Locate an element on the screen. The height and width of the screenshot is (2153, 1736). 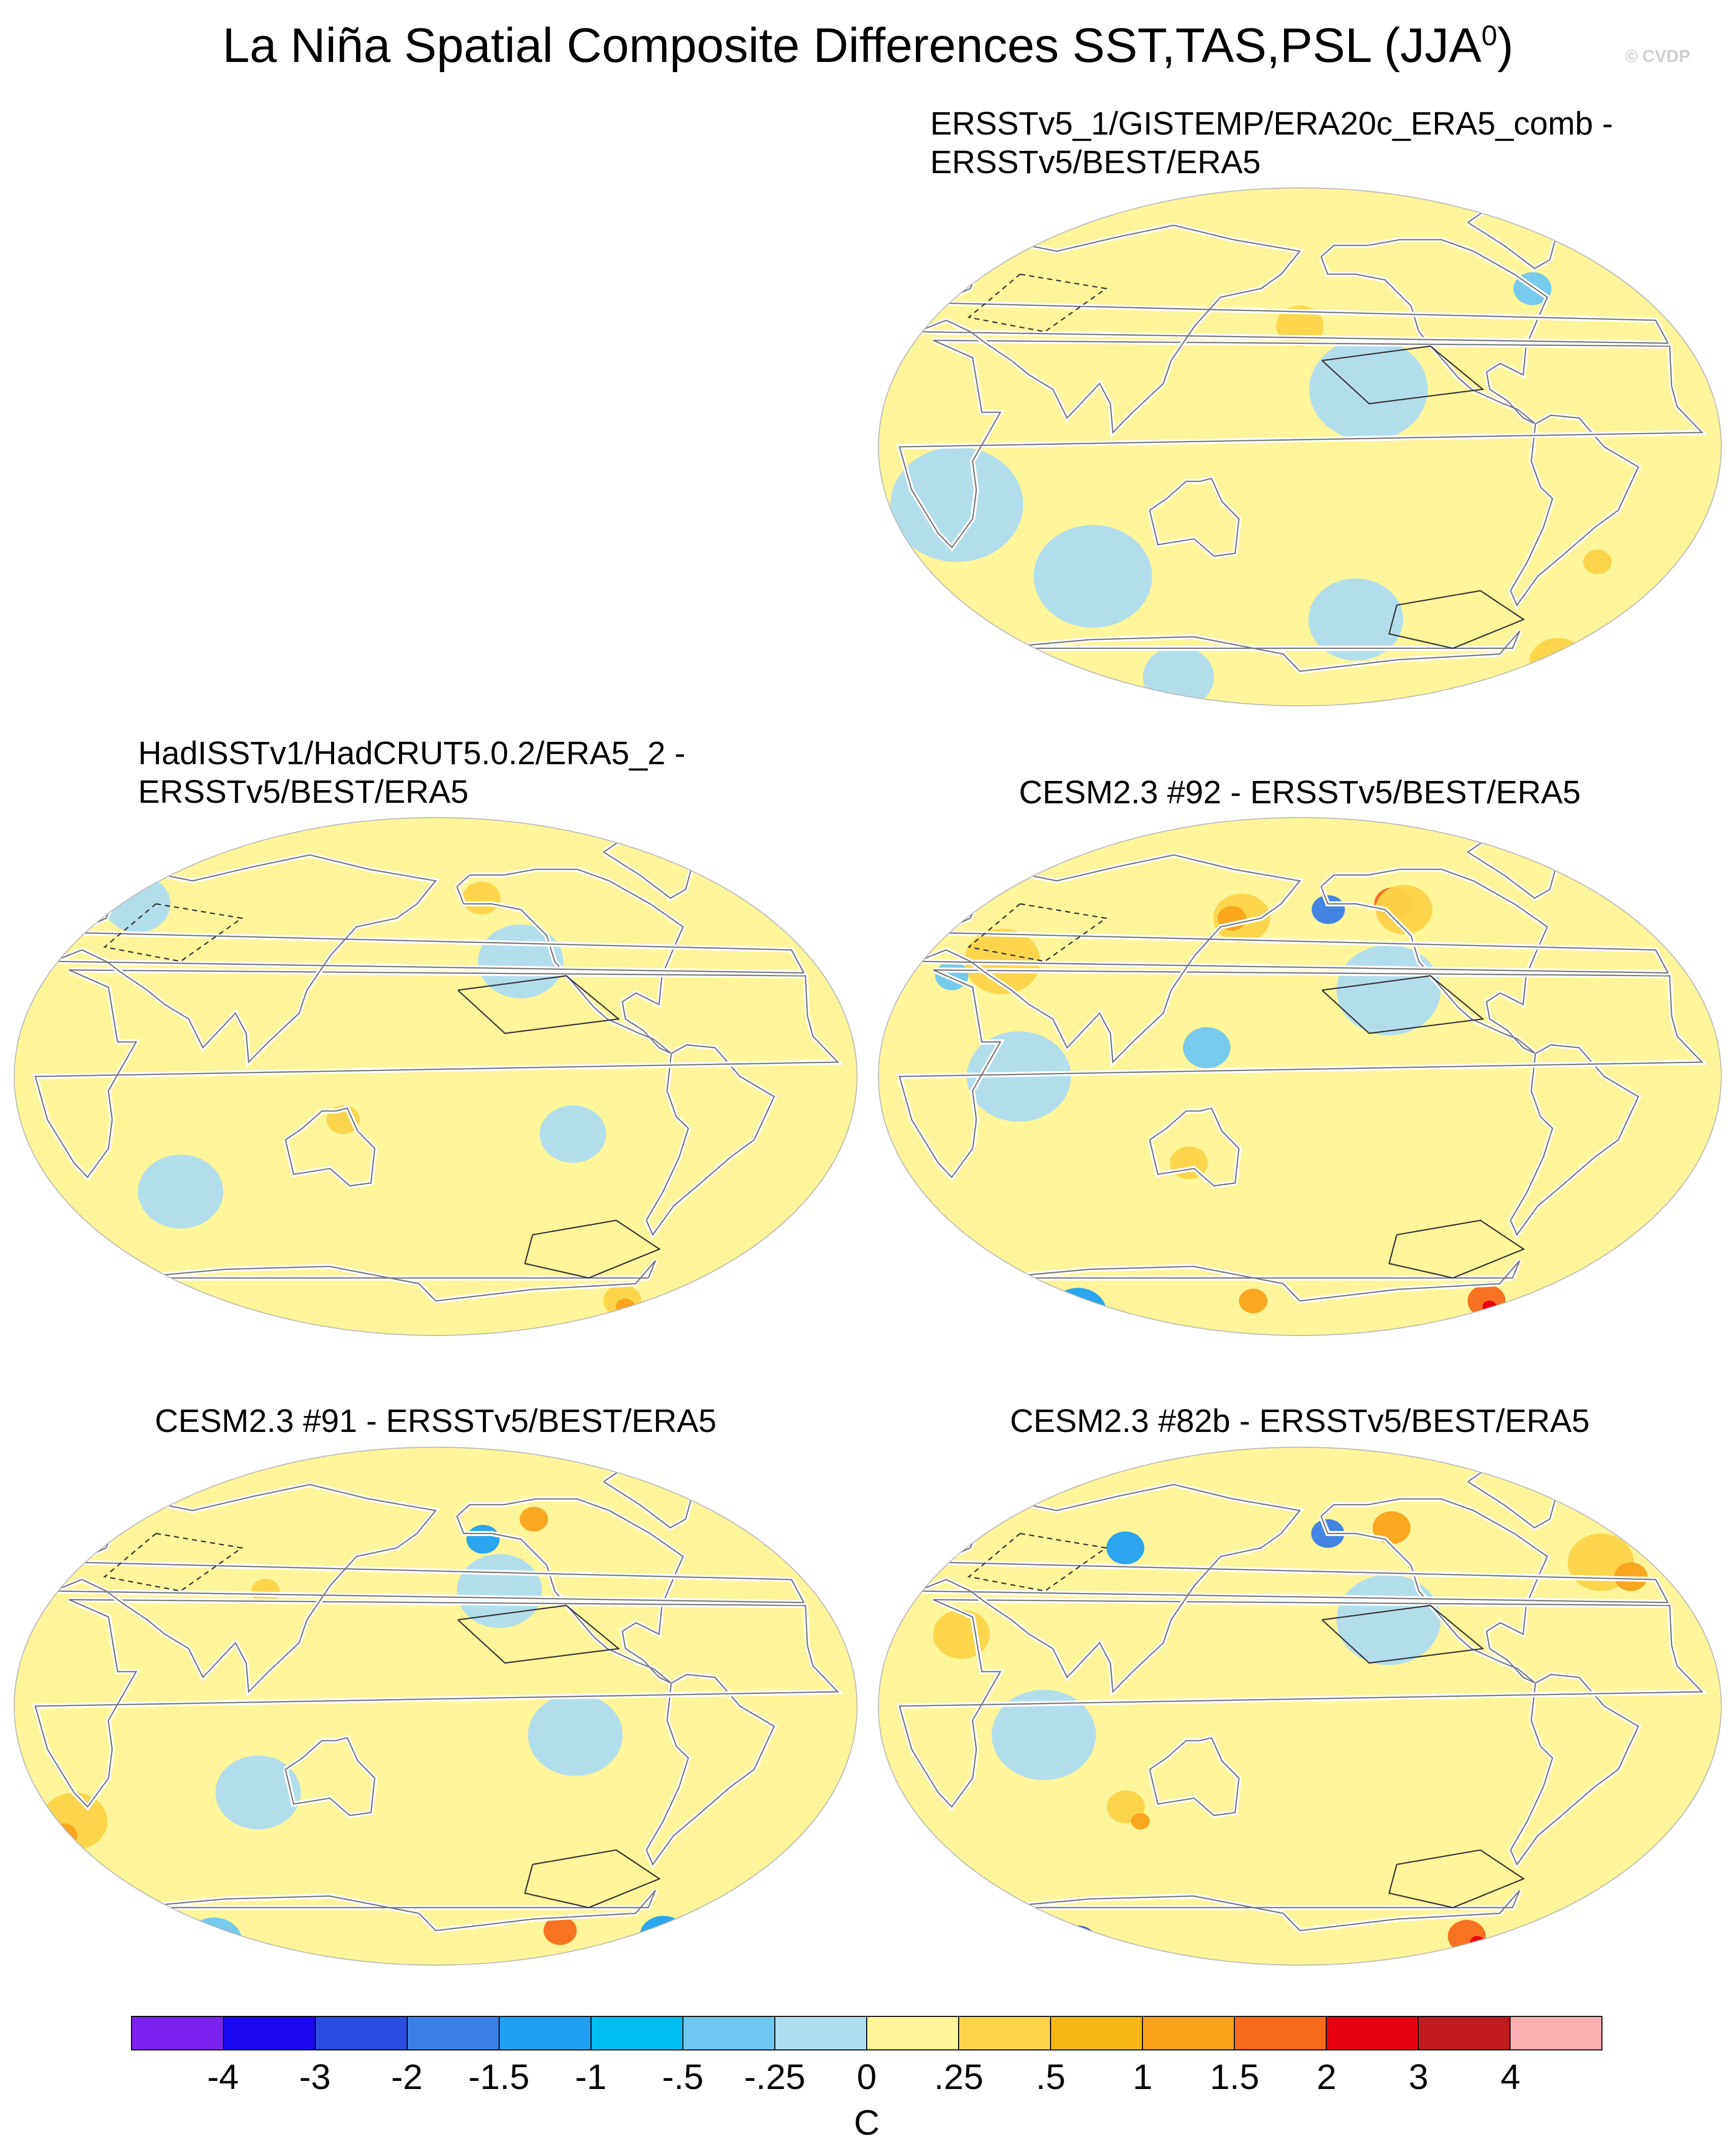
title-superscript: 0 is located at coordinates (1489, 35).